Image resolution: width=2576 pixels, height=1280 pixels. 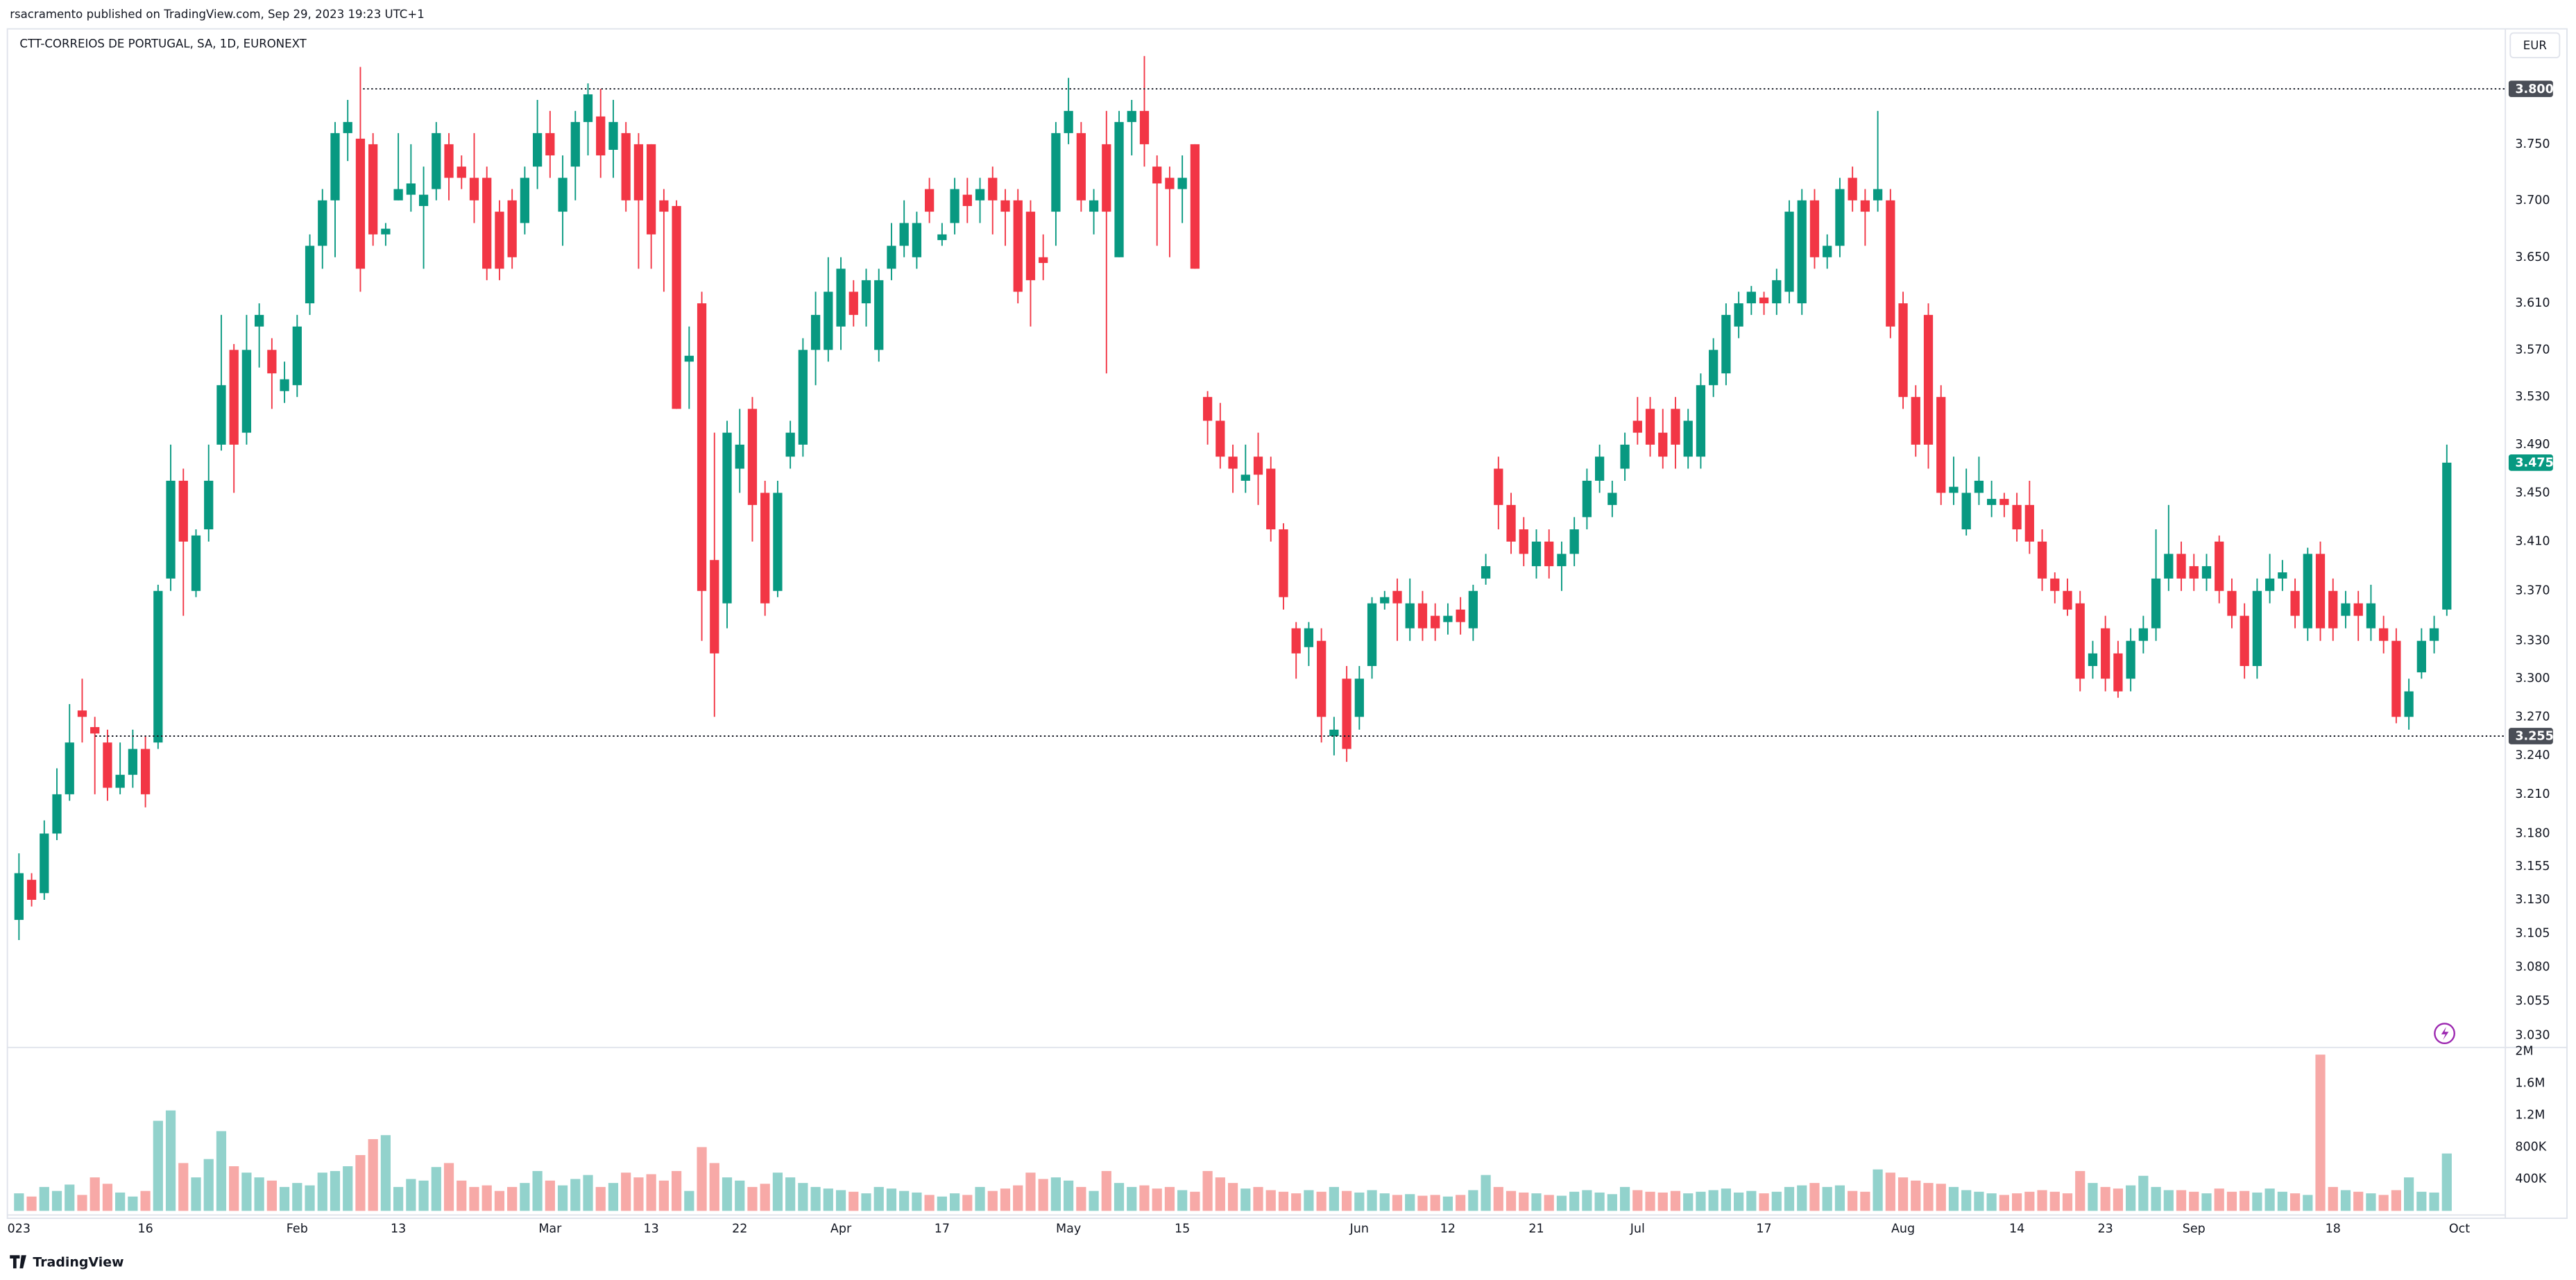 What do you see at coordinates (2532, 397) in the screenshot?
I see `y-tick-label: 3.530` at bounding box center [2532, 397].